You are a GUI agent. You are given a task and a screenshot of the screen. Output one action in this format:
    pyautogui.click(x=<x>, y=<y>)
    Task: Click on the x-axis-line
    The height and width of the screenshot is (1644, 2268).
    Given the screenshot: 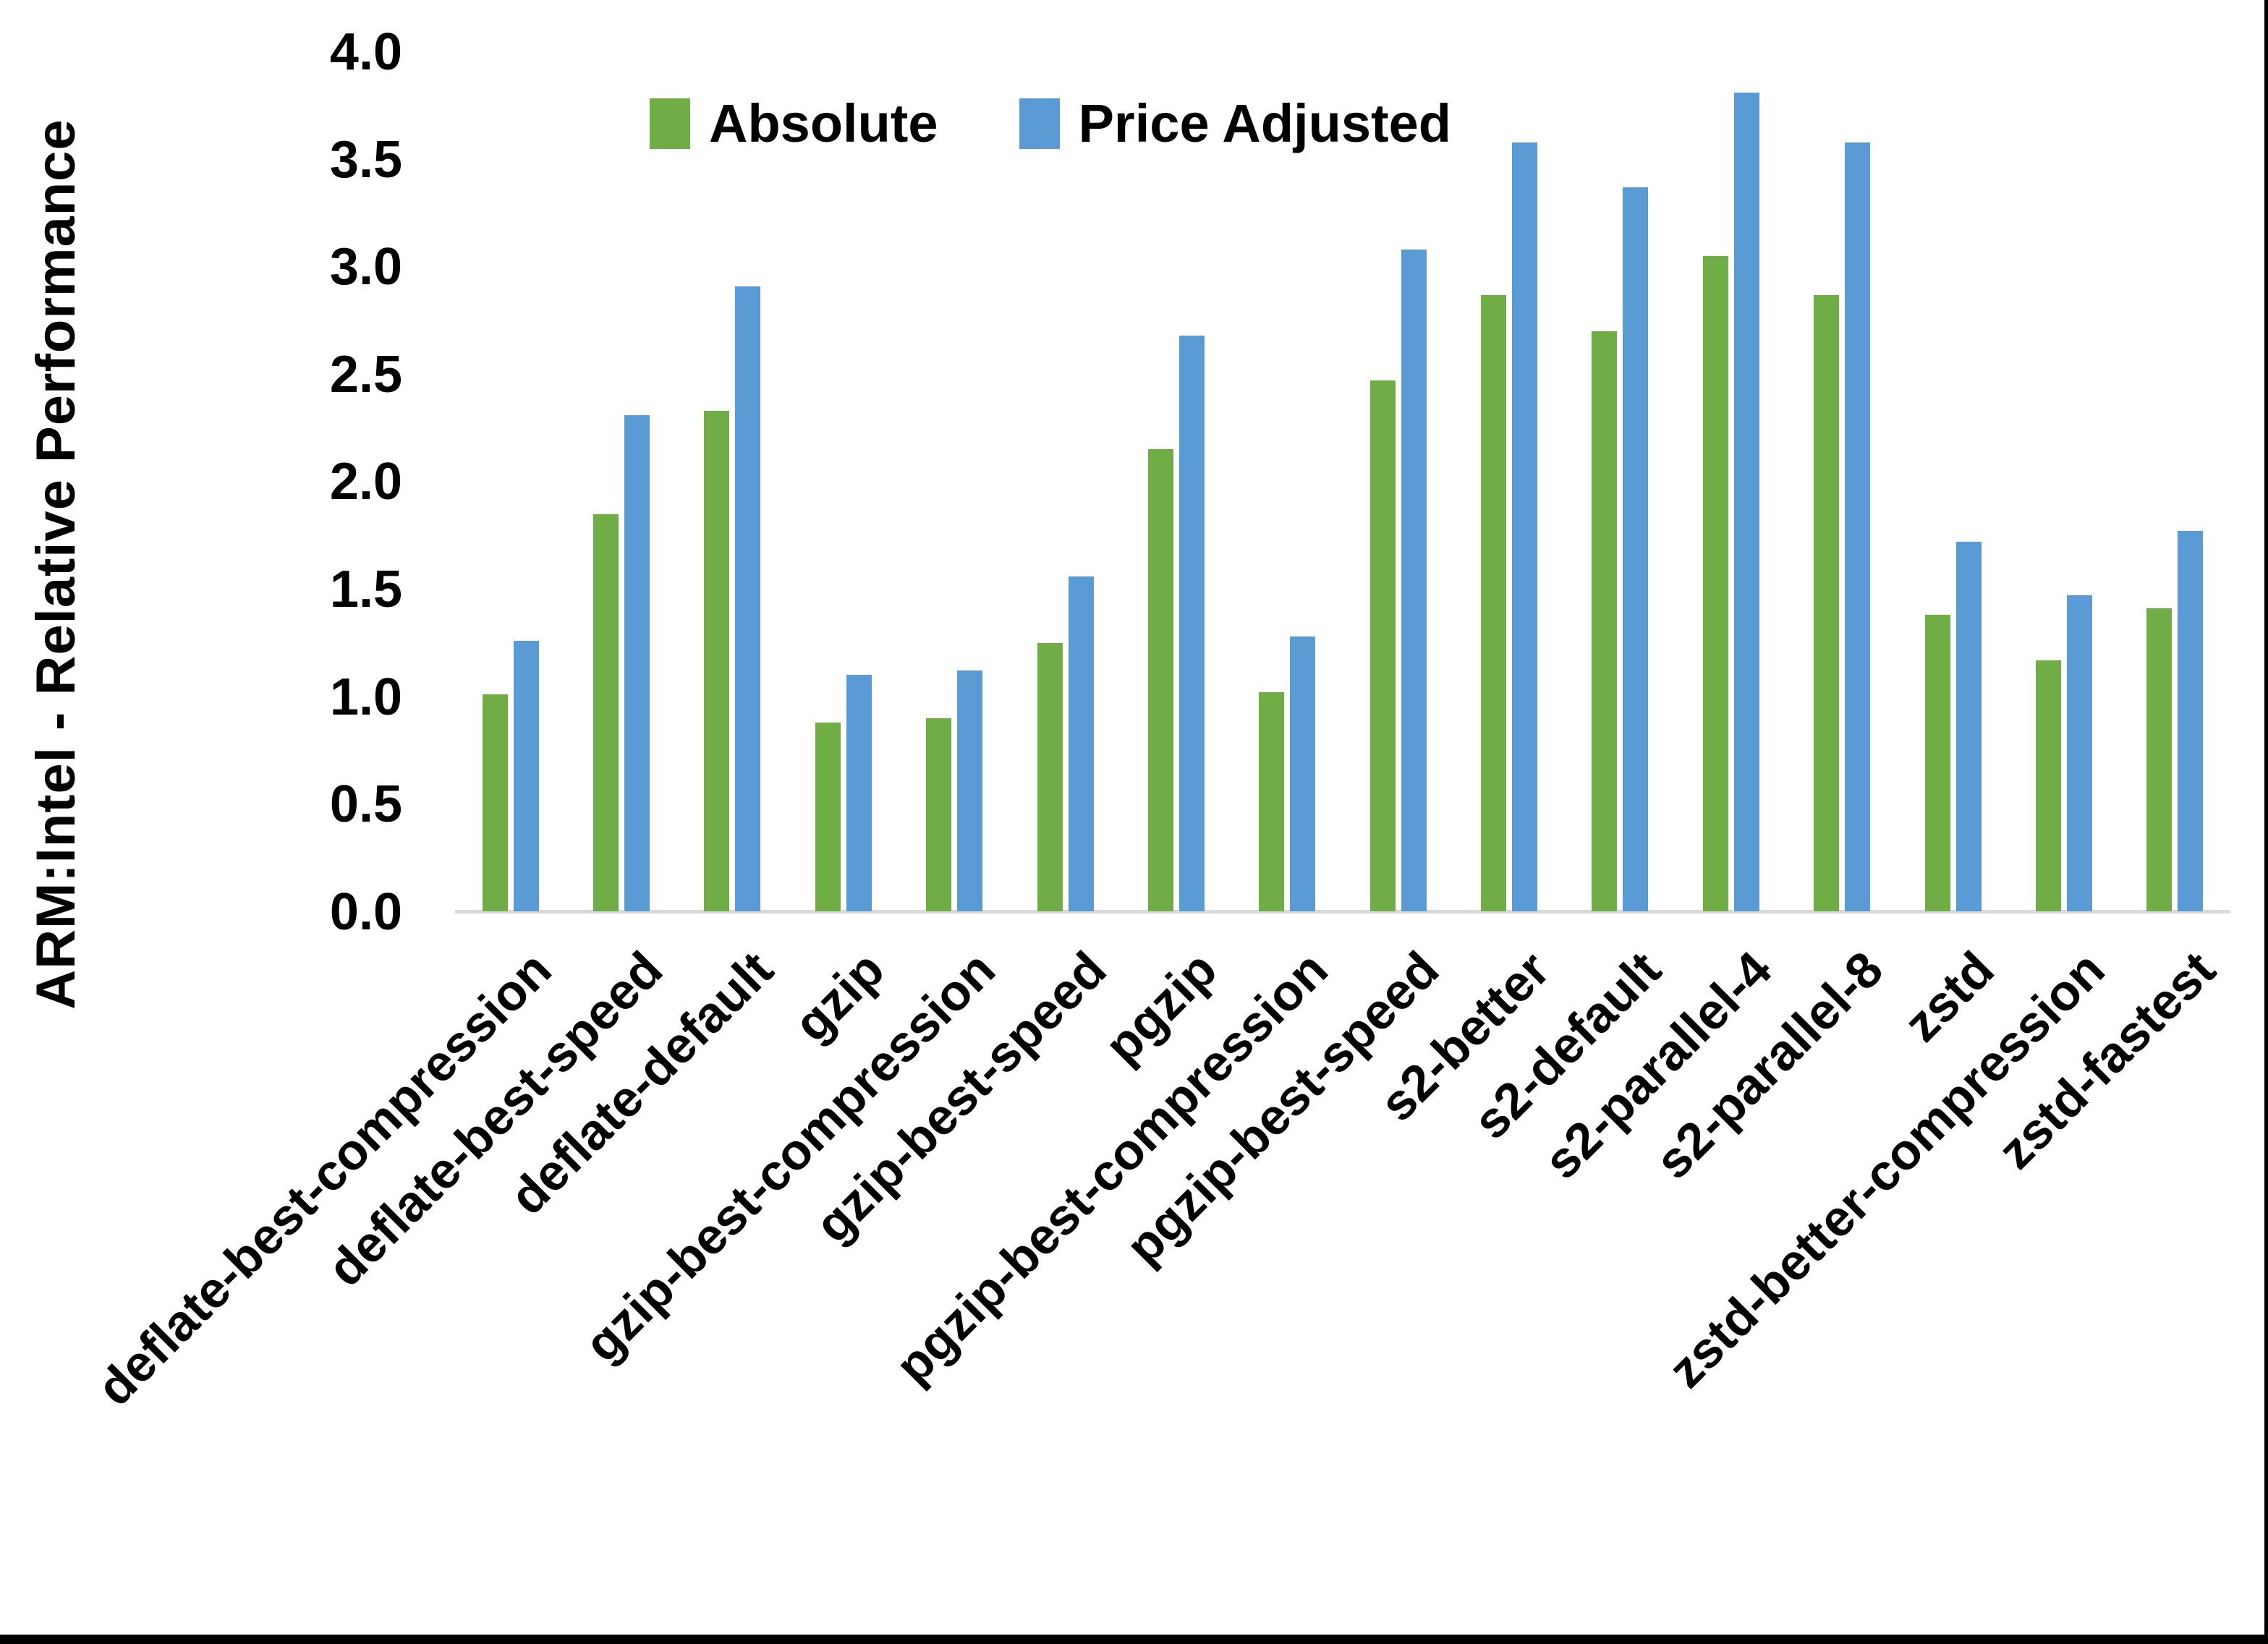 What is the action you would take?
    pyautogui.click(x=1342, y=911)
    